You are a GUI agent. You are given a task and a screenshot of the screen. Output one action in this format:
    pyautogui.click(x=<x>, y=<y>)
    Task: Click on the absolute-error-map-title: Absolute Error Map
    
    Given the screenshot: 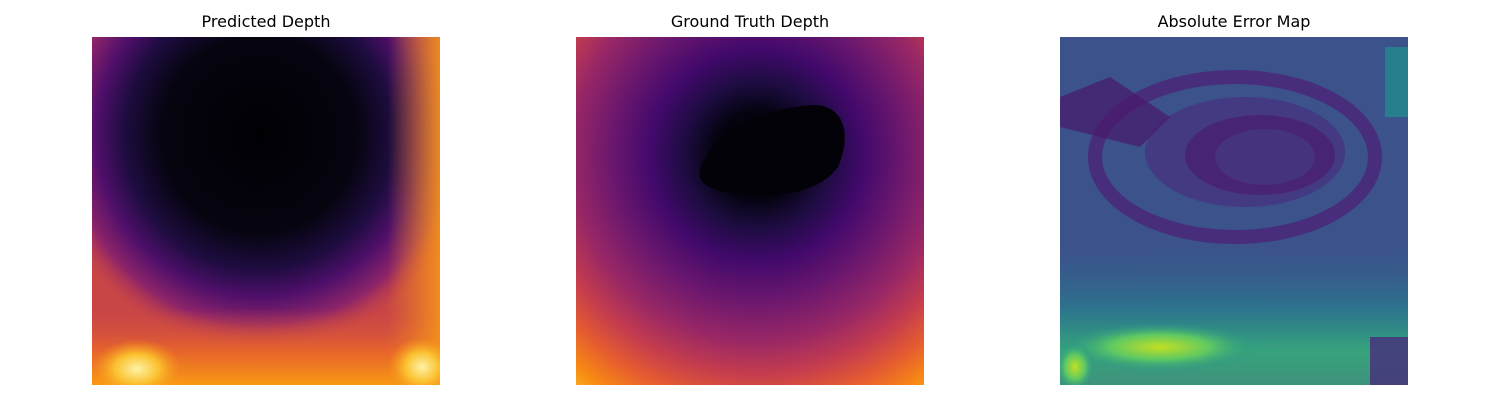 What is the action you would take?
    pyautogui.click(x=1234, y=21)
    